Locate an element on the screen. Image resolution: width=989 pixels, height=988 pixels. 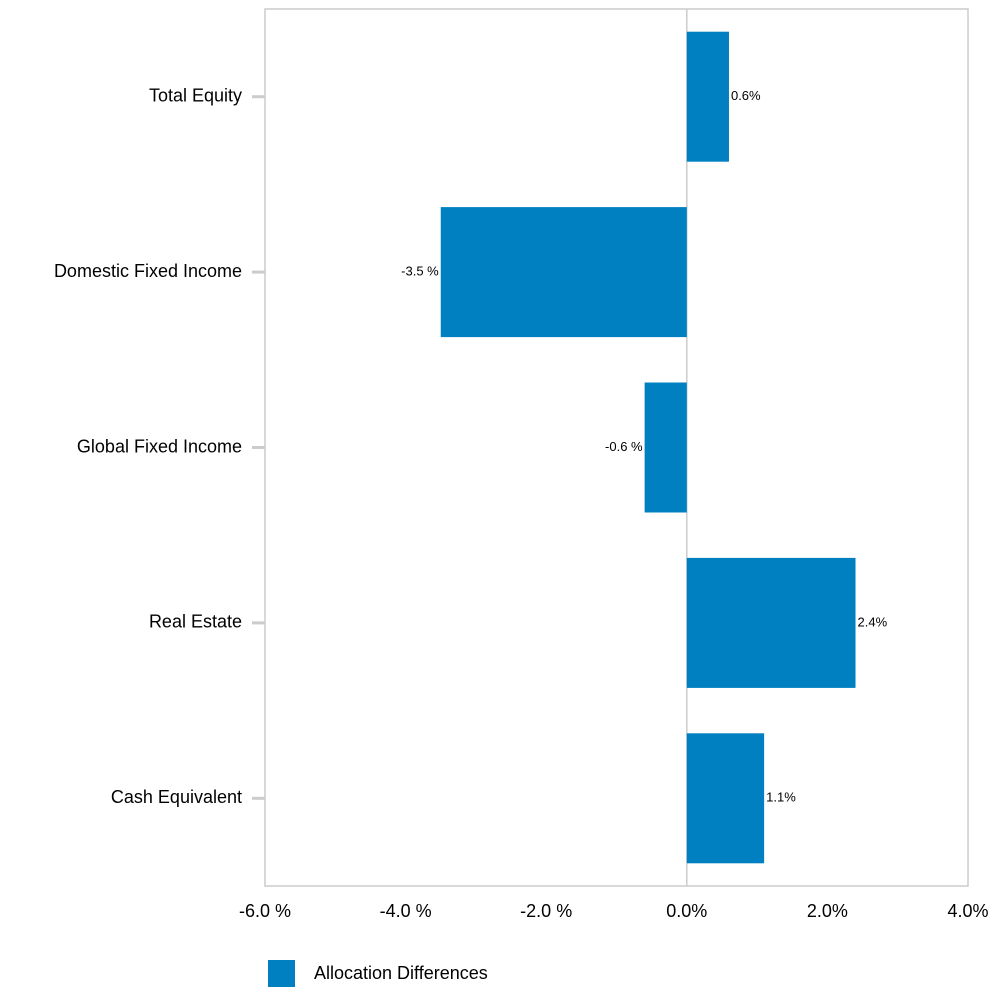
data-label: 2.4% is located at coordinates (873, 621).